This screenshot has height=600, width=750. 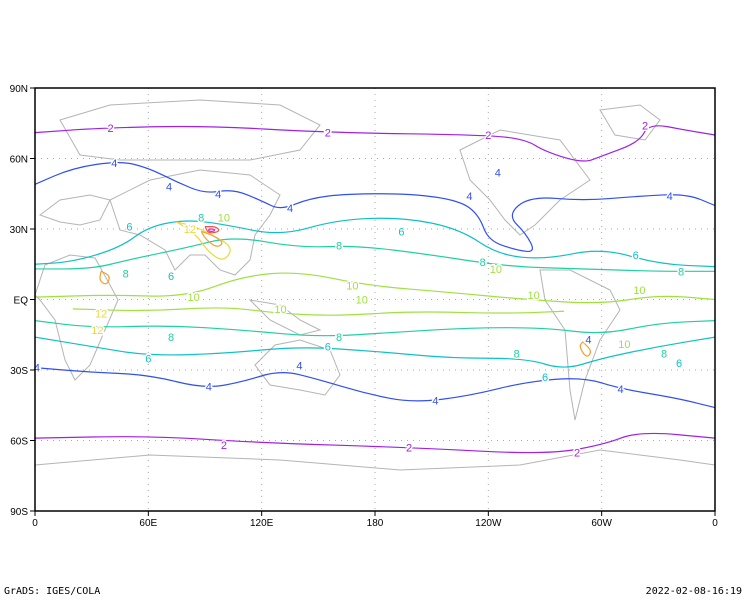 What do you see at coordinates (19, 230) in the screenshot?
I see `lat-tick-label: 30N` at bounding box center [19, 230].